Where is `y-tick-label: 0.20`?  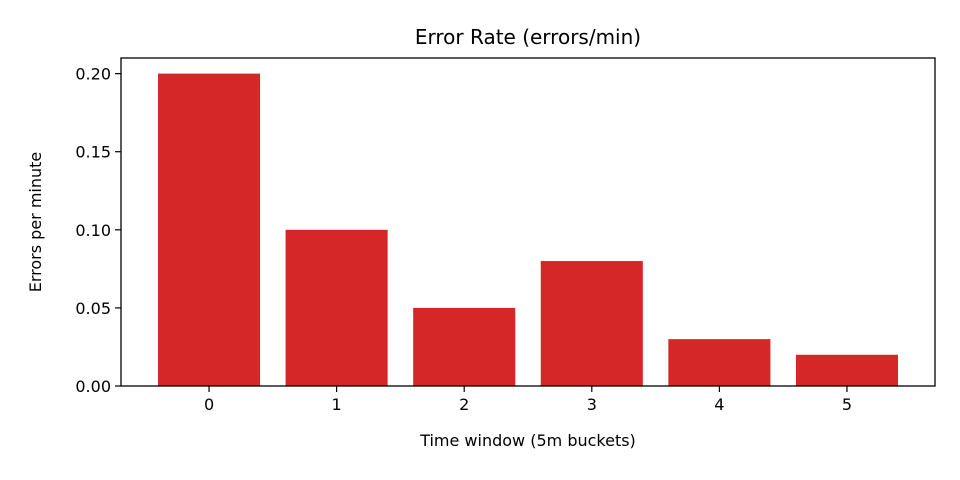
y-tick-label: 0.20 is located at coordinates (93, 74).